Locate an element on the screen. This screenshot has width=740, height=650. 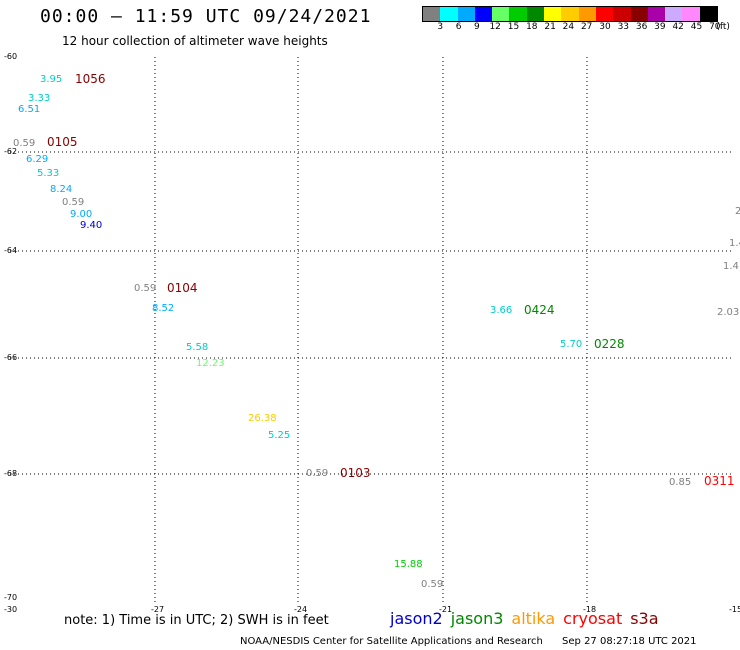
wave-height-value: 5.70 is located at coordinates (571, 344).